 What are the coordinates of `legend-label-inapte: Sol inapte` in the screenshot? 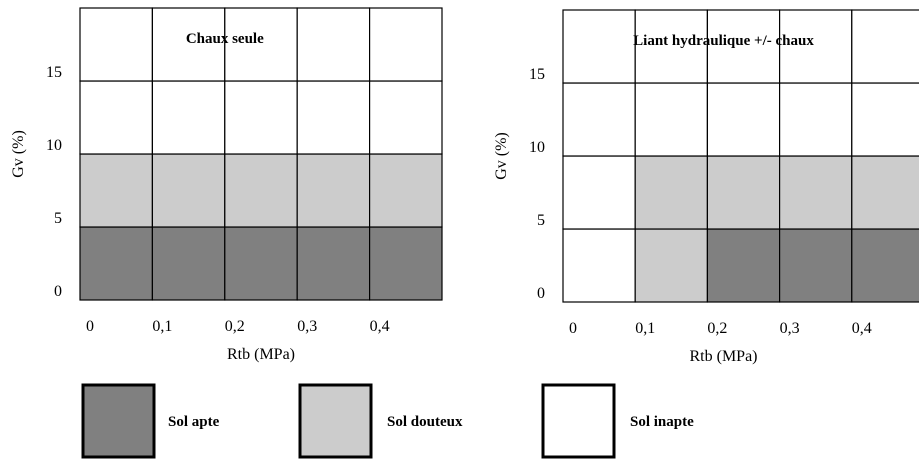 It's located at (662, 422).